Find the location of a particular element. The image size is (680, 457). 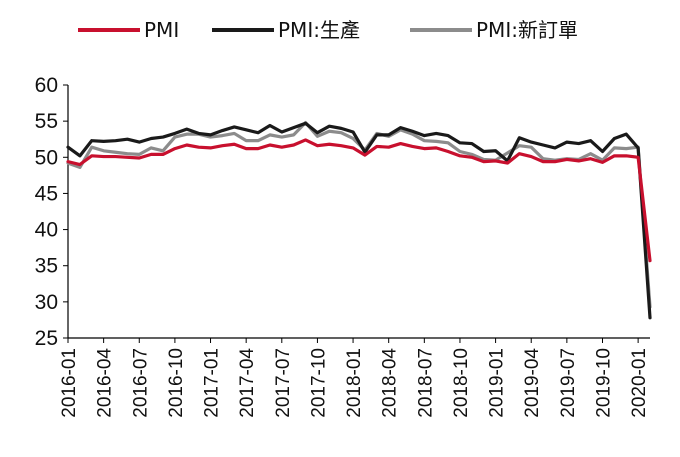

y-tick-label: 50 is located at coordinates (46, 157).